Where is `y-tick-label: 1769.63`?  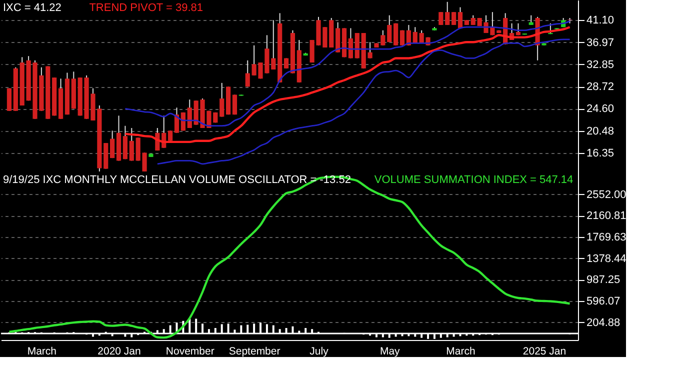
y-tick-label: 1769.63 is located at coordinates (606, 237).